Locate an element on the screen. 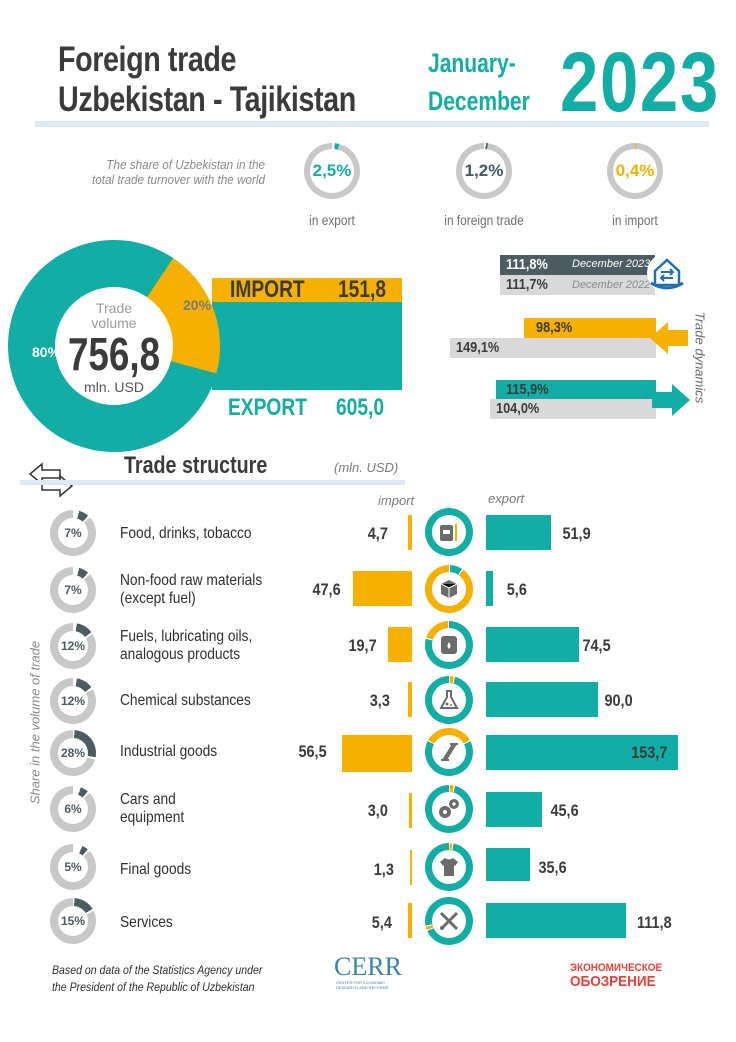 The image size is (736, 1042). category-label: Food, drinks, tobacco is located at coordinates (186, 533).